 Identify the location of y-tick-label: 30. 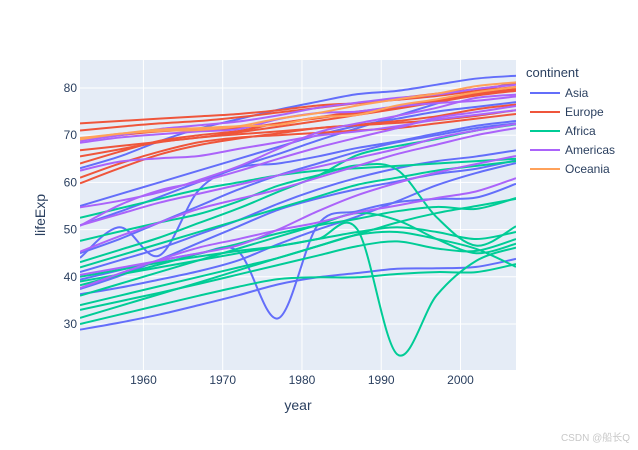
(71, 324).